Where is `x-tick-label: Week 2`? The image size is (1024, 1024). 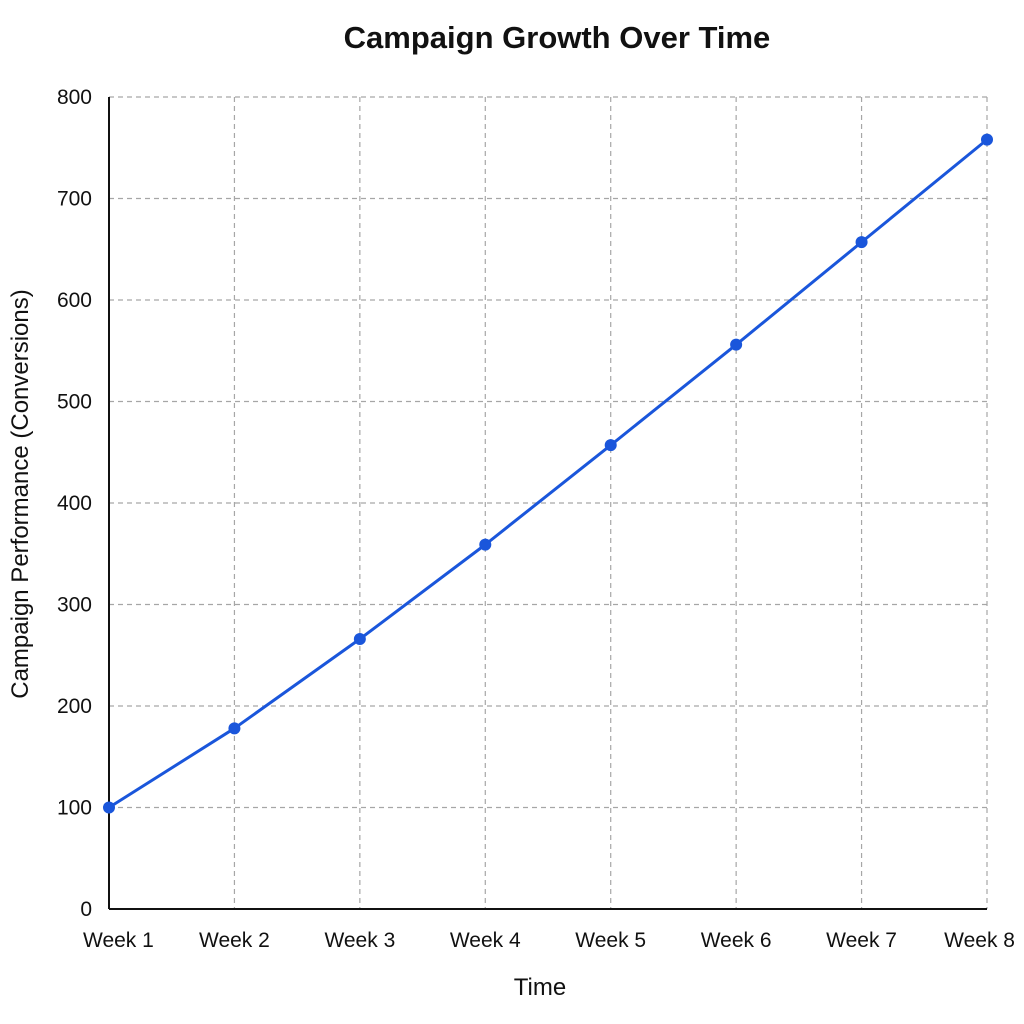
x-tick-label: Week 2 is located at coordinates (234, 940).